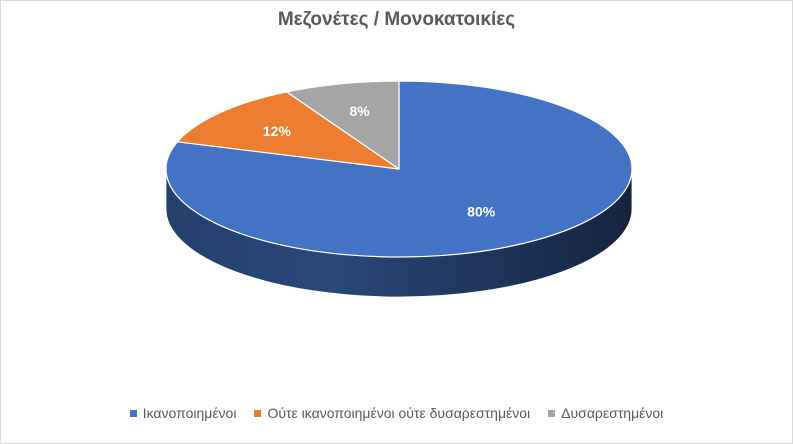 This screenshot has width=793, height=444. I want to click on data-label-neutral: 12%, so click(277, 131).